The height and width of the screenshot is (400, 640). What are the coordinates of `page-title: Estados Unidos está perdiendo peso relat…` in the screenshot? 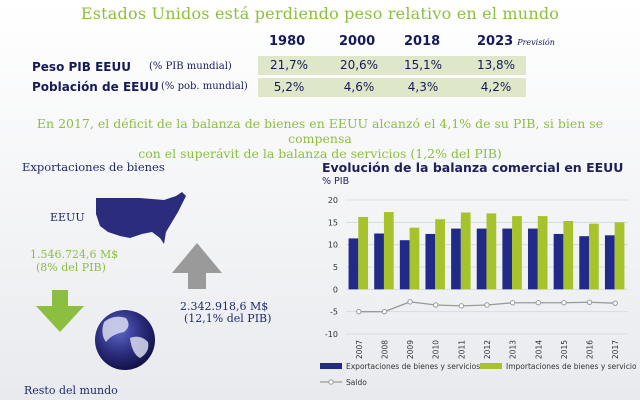 It's located at (320, 13).